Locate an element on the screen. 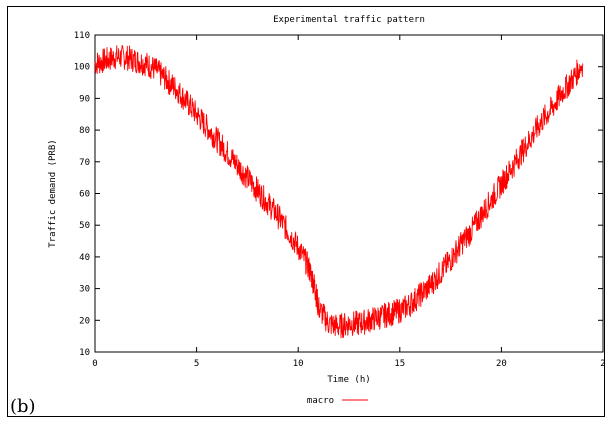 The width and height of the screenshot is (610, 421). x-tick-label: 2 is located at coordinates (602, 364).